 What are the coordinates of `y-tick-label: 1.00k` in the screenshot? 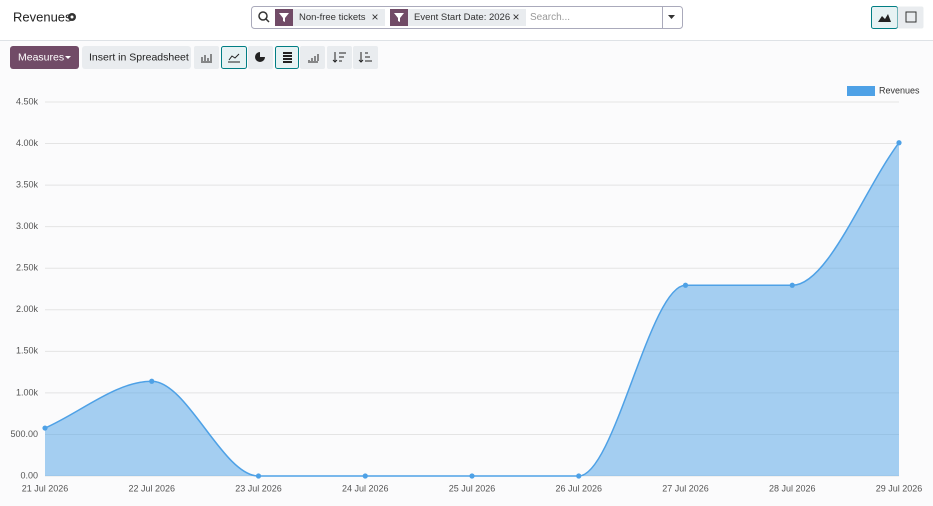 It's located at (27, 392).